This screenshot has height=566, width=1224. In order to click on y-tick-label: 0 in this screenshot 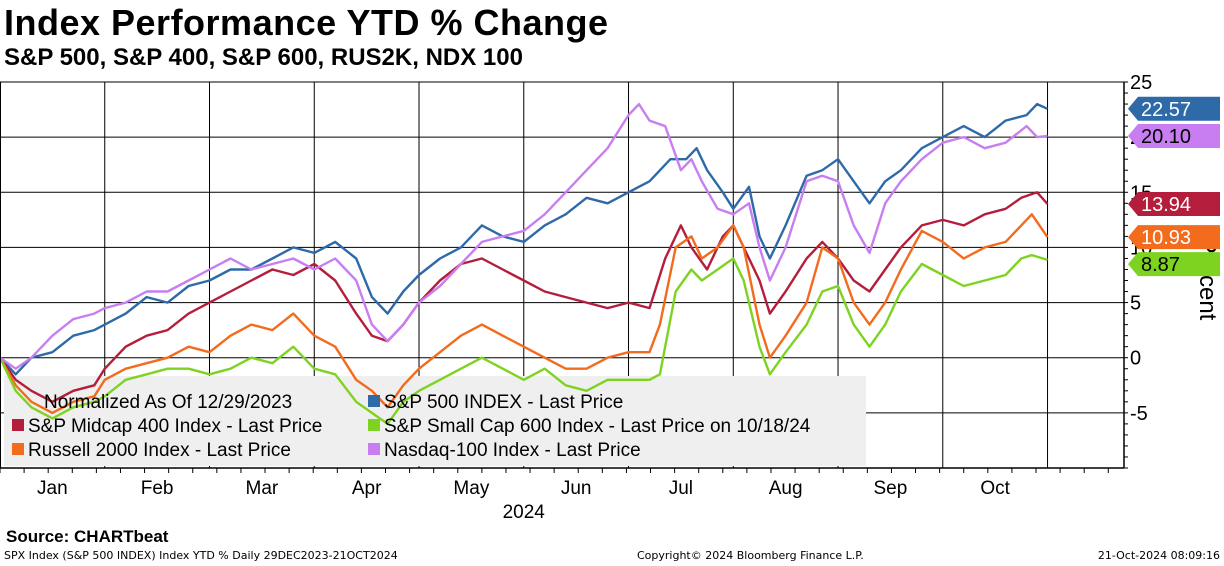, I will do `click(1135, 359)`.